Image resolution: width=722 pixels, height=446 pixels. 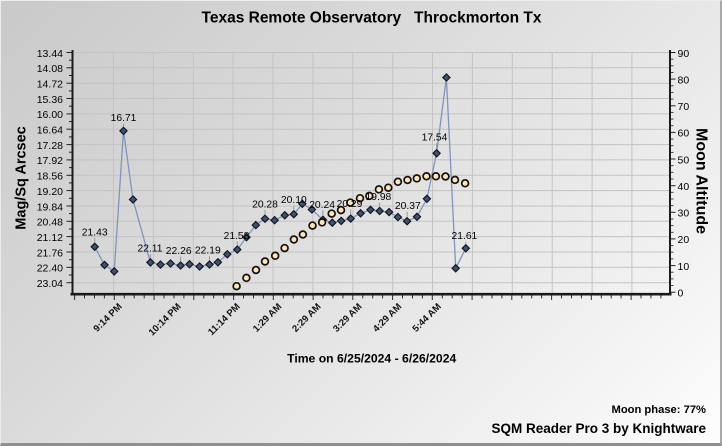 I want to click on svg-text: 70, so click(x=684, y=107).